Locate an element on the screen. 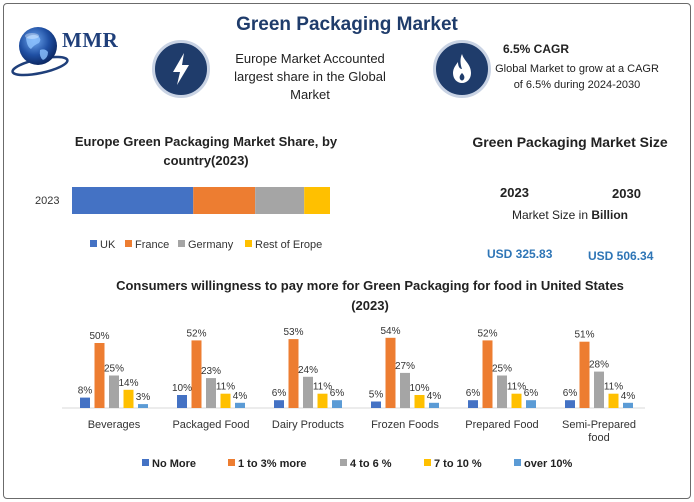 This screenshot has width=694, height=502. data-label: 8% is located at coordinates (85, 391).